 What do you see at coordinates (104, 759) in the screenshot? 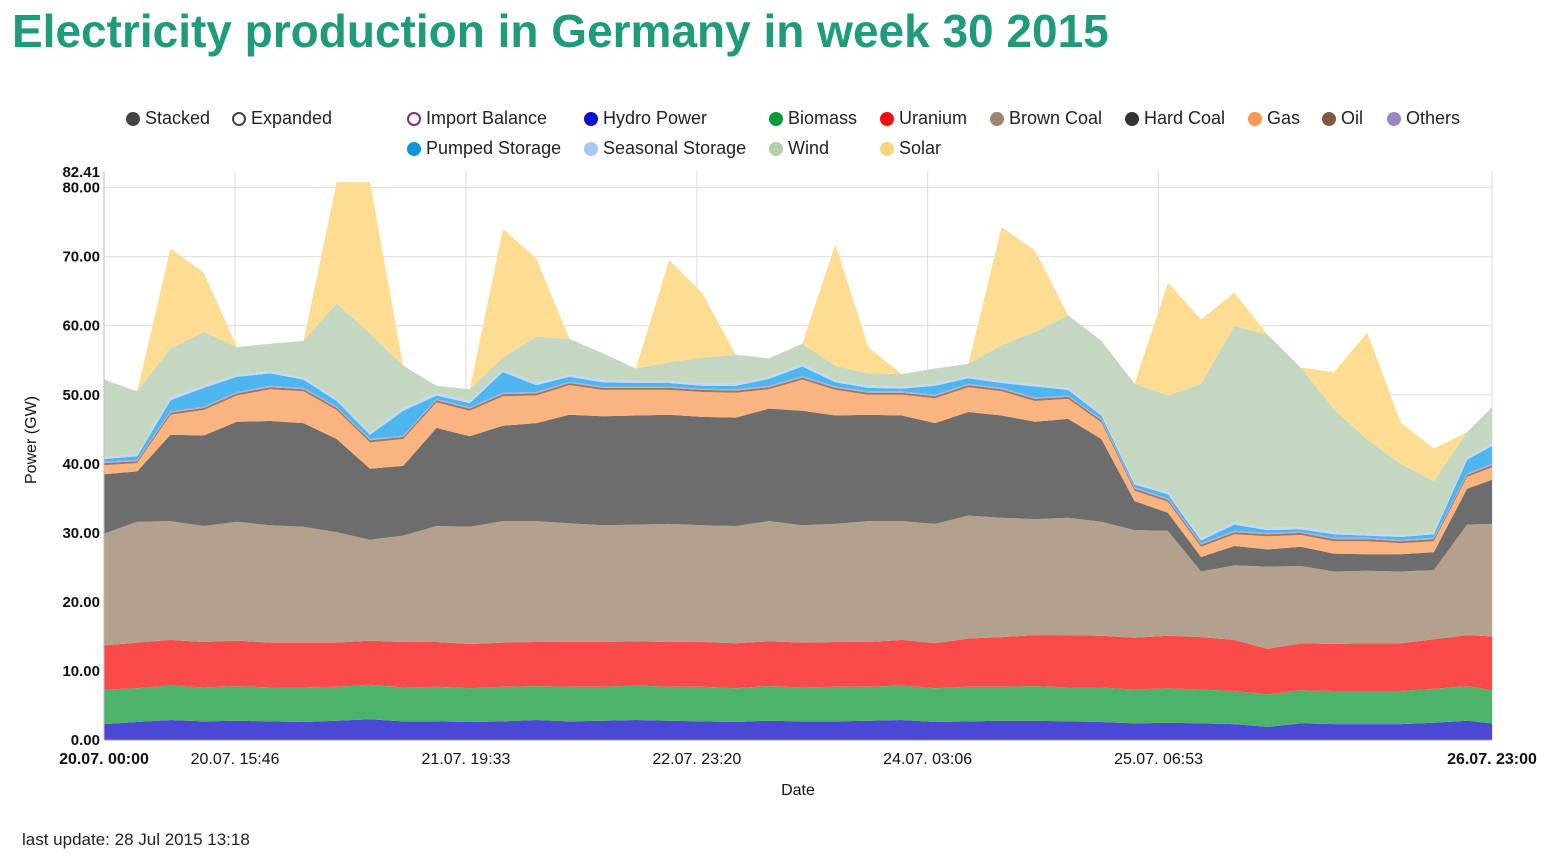
I see `x-tick-label: 20.07. 00:00` at bounding box center [104, 759].